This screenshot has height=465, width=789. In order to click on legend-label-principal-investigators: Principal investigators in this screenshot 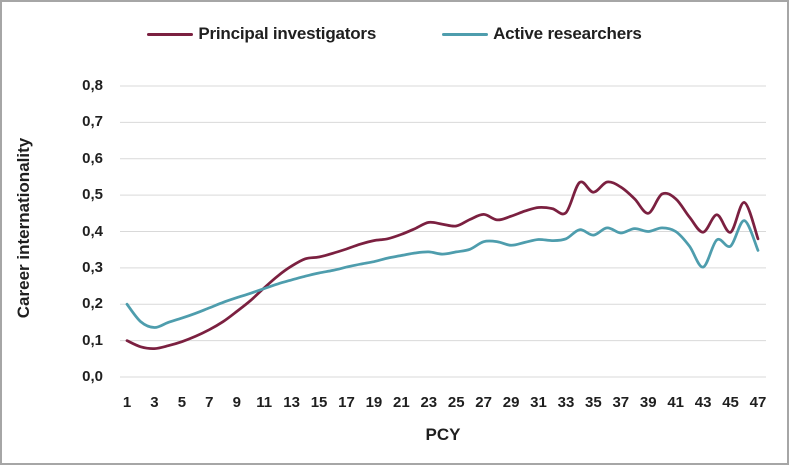, I will do `click(287, 33)`.